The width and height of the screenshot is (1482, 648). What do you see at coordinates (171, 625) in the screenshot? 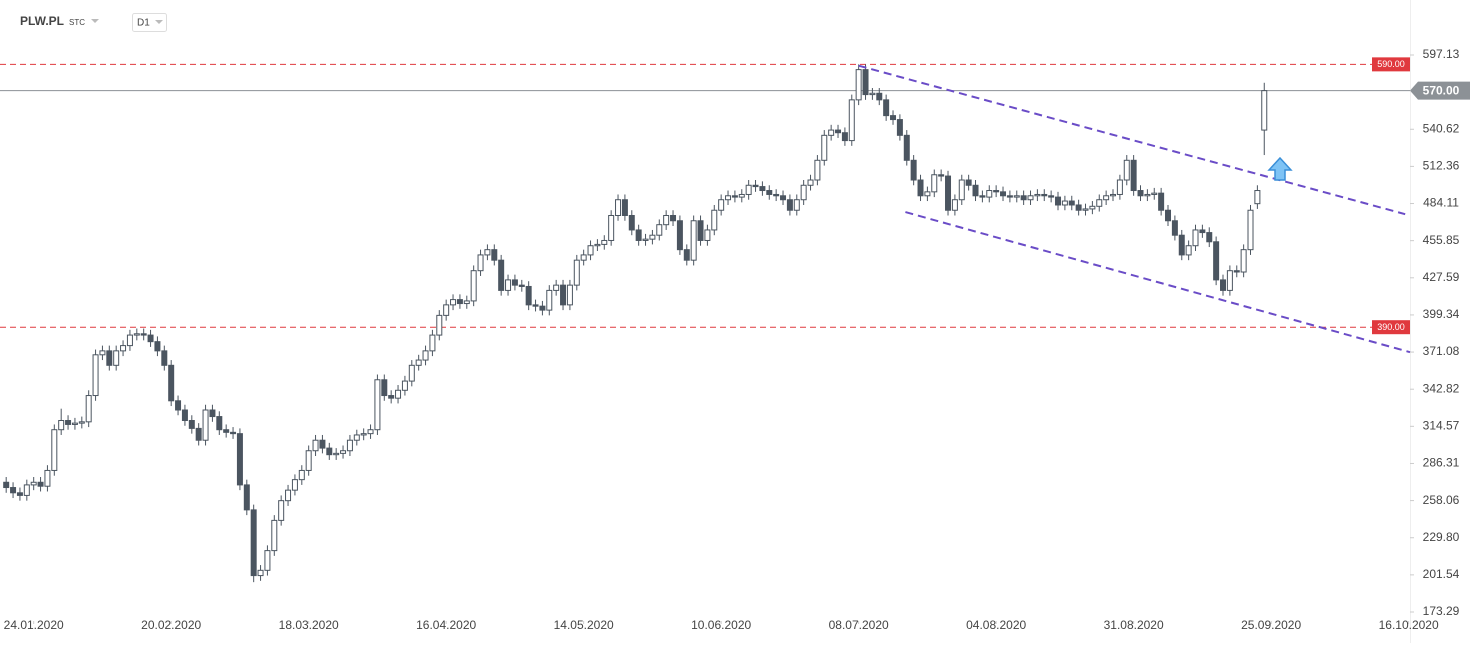
I see `x-tick-label: 20.02.2020` at bounding box center [171, 625].